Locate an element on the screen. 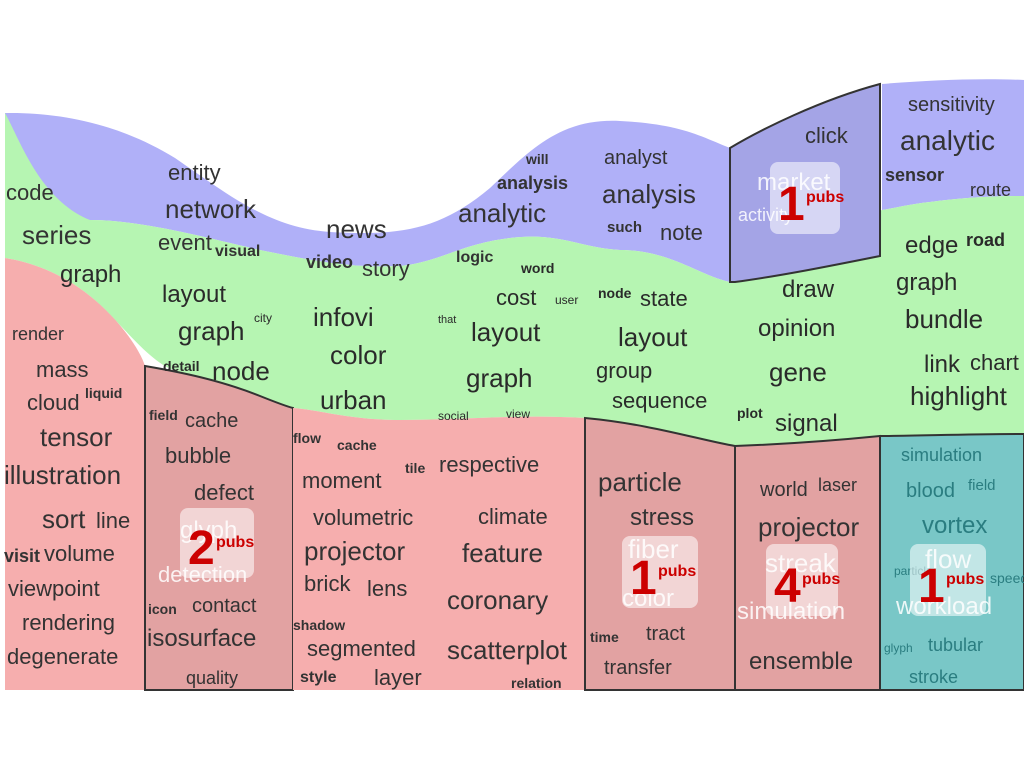 The height and width of the screenshot is (768, 1024). topic-word-red-22: quality is located at coordinates (212, 678).